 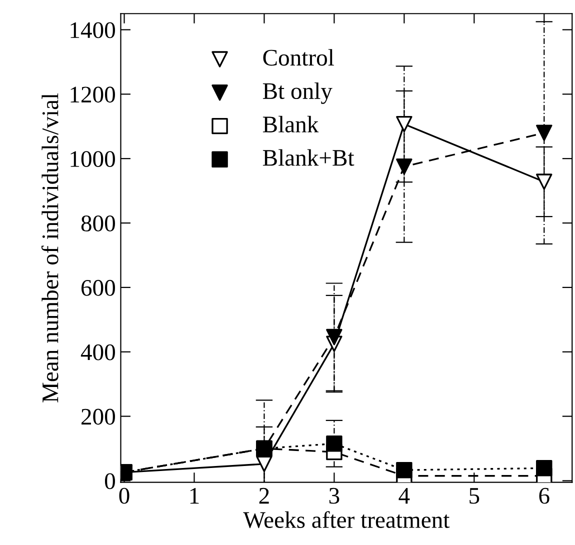 What do you see at coordinates (297, 93) in the screenshot?
I see `legend-label: Bt only` at bounding box center [297, 93].